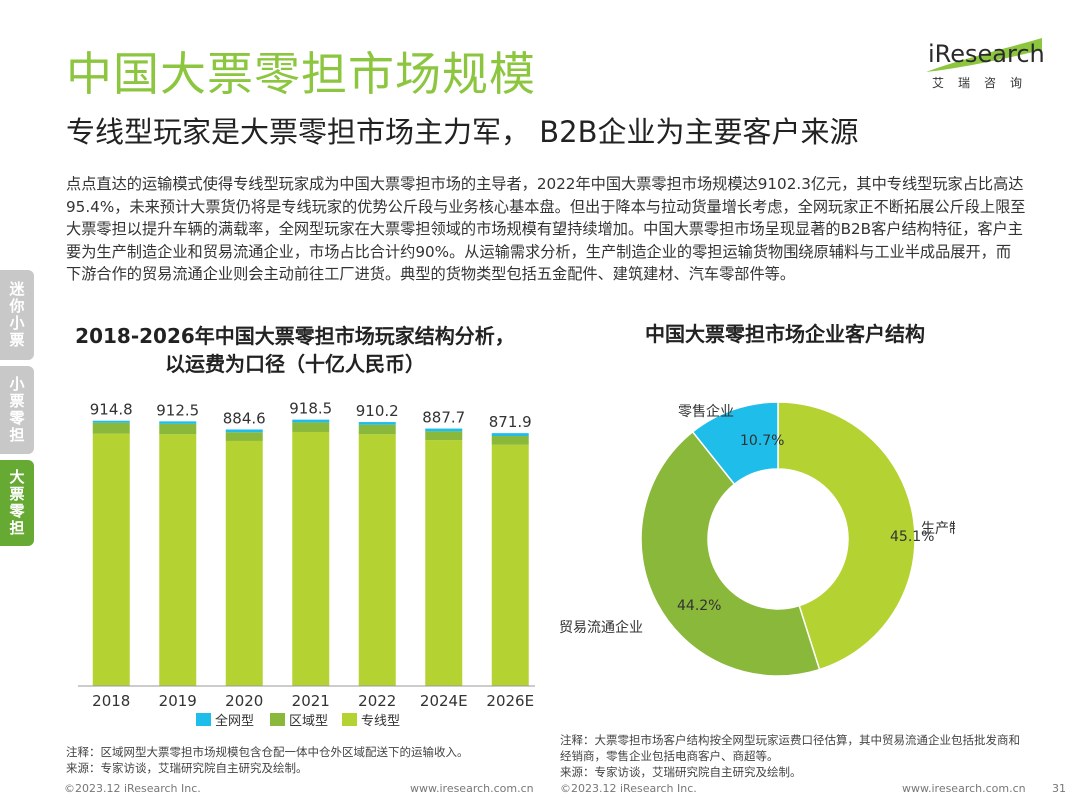 Image resolution: width=1080 pixels, height=810 pixels. Describe the element at coordinates (601, 627) in the screenshot. I see `pie-category-label: 贸易流通企业` at that location.